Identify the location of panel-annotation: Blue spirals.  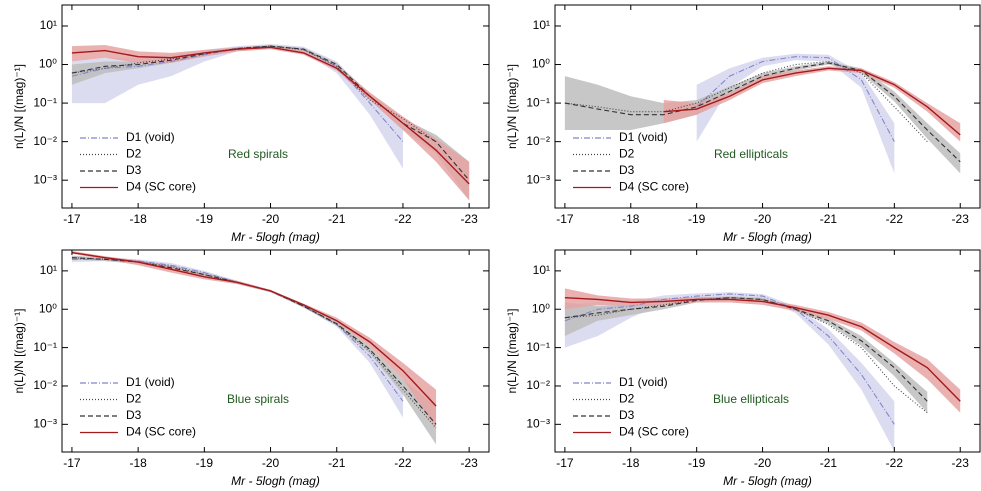
(258, 399).